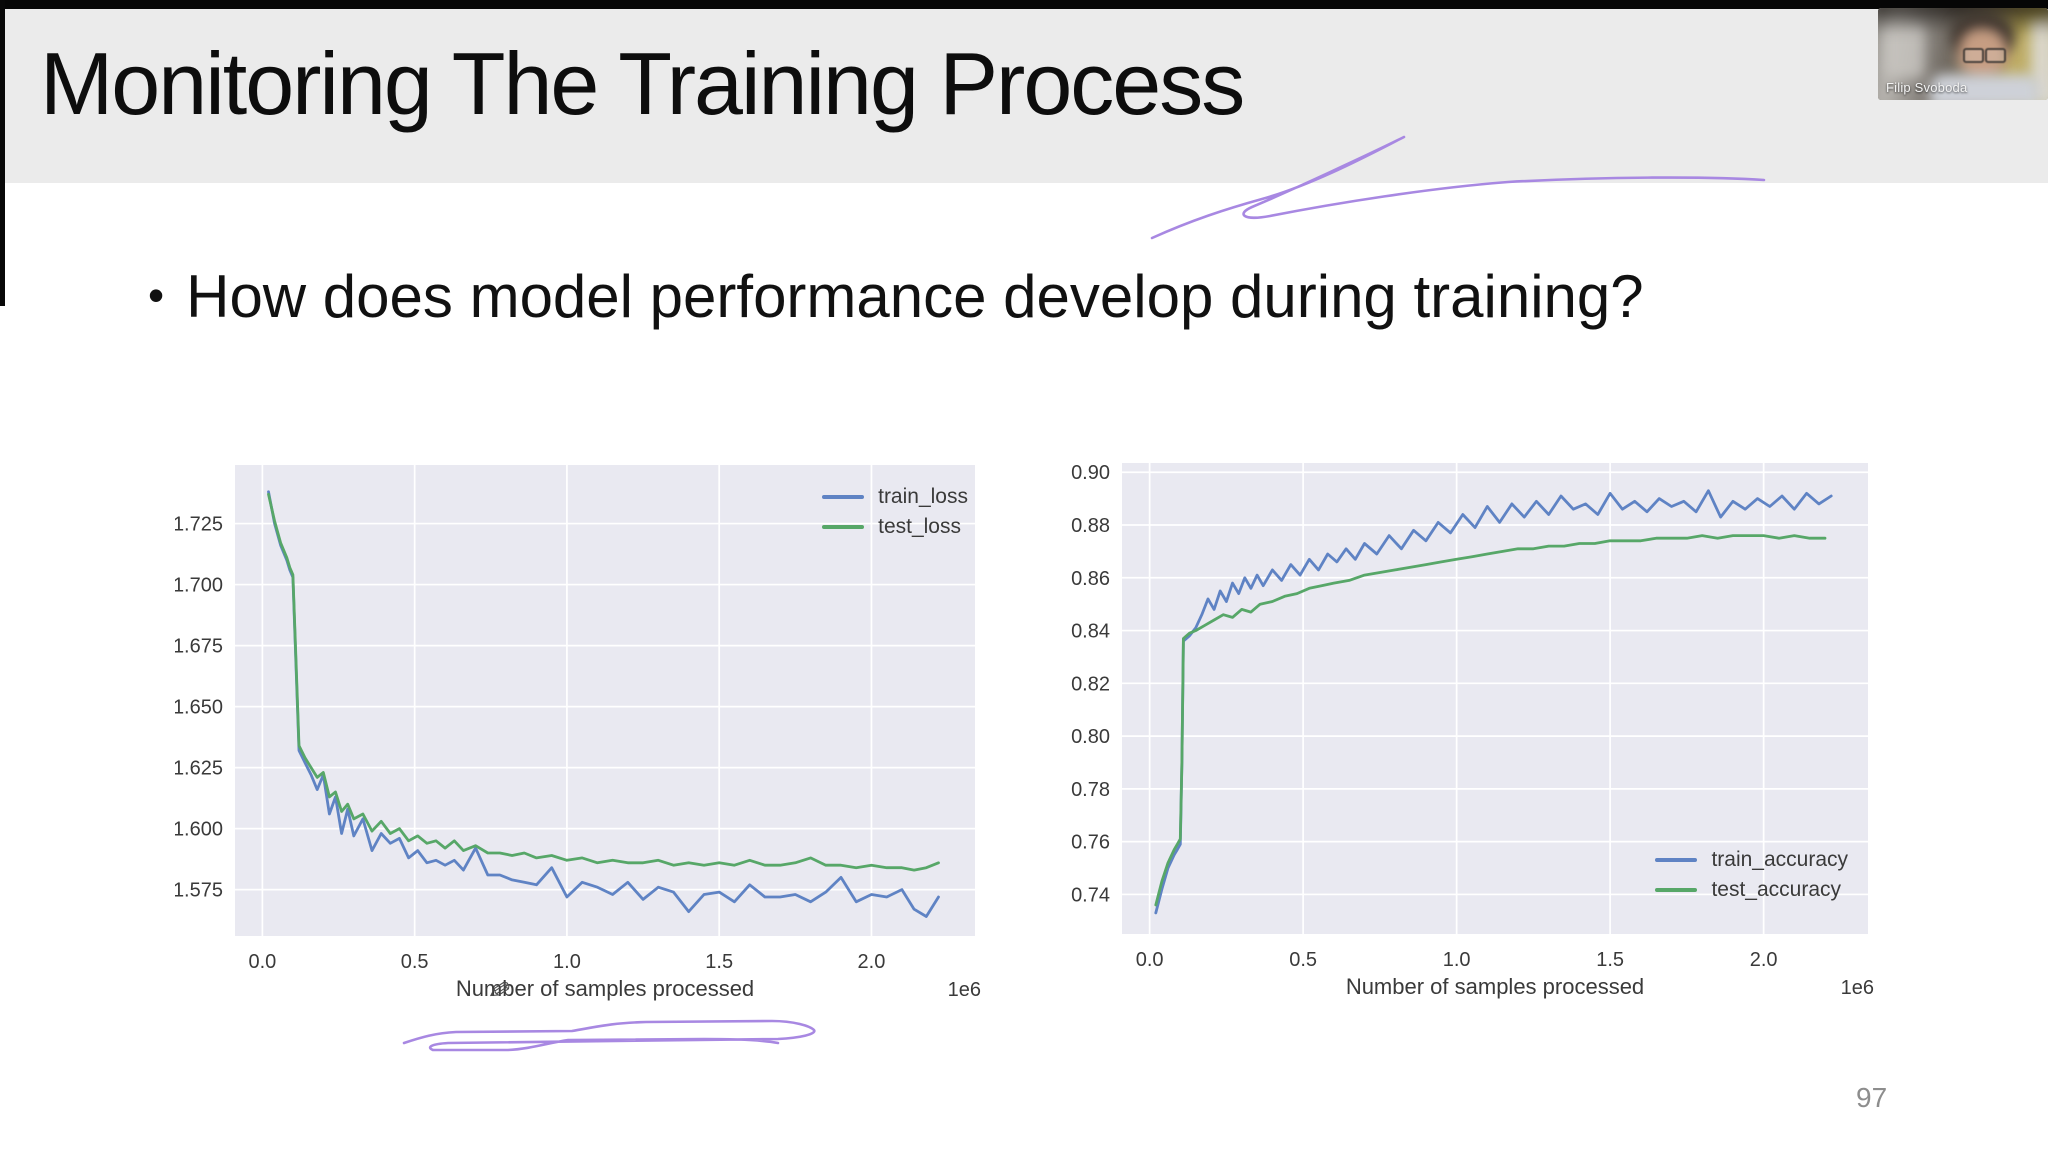 The height and width of the screenshot is (1152, 2048). Describe the element at coordinates (199, 708) in the screenshot. I see `y-tick-label: 1.650` at that location.